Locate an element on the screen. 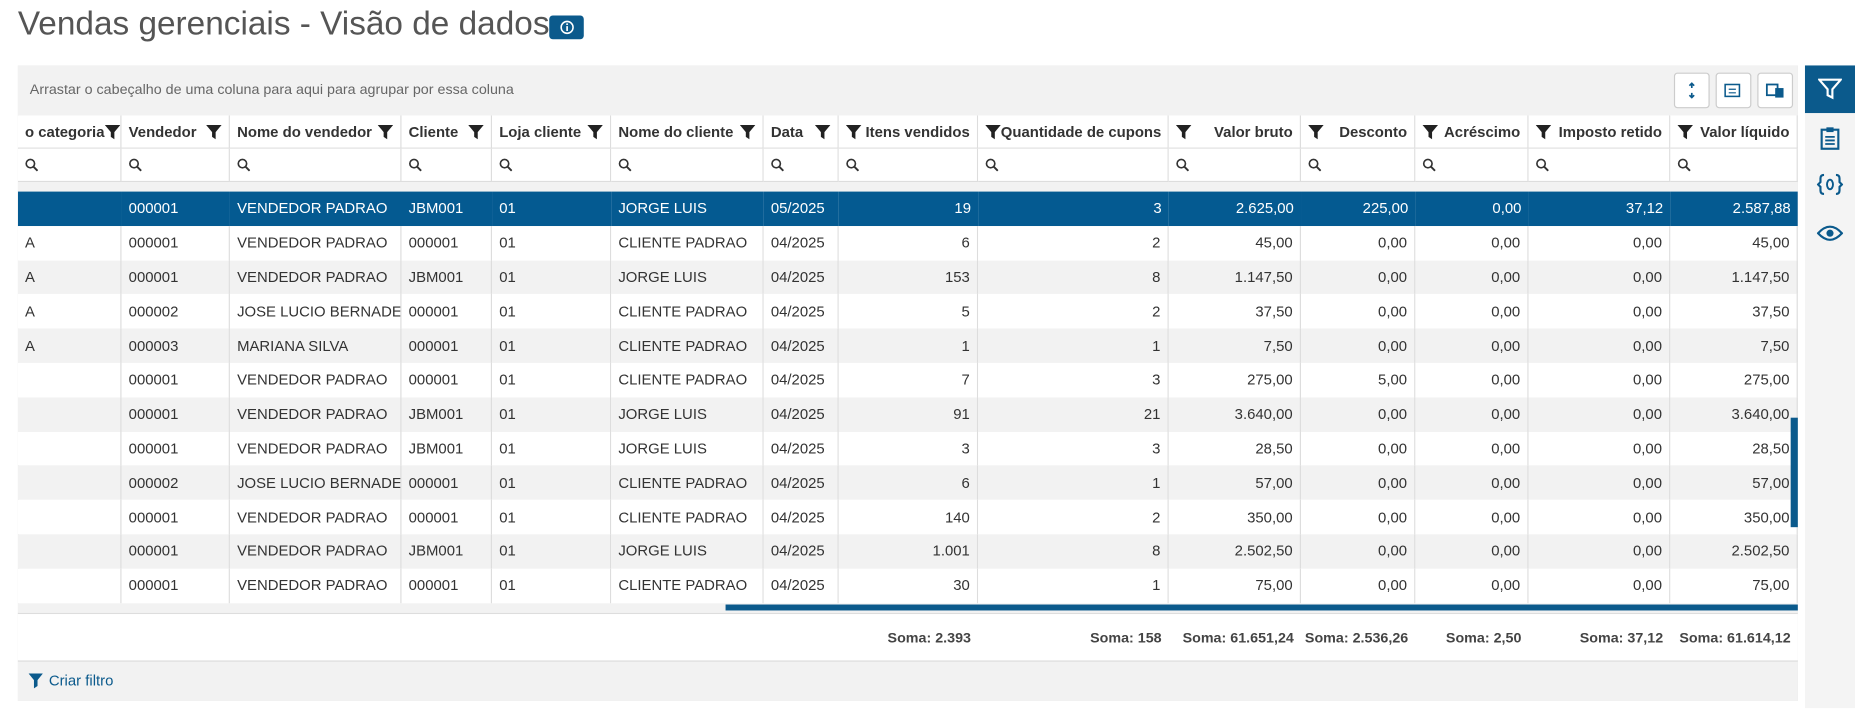 This screenshot has height=712, width=1855. column-header: Valor bruto is located at coordinates (1235, 132).